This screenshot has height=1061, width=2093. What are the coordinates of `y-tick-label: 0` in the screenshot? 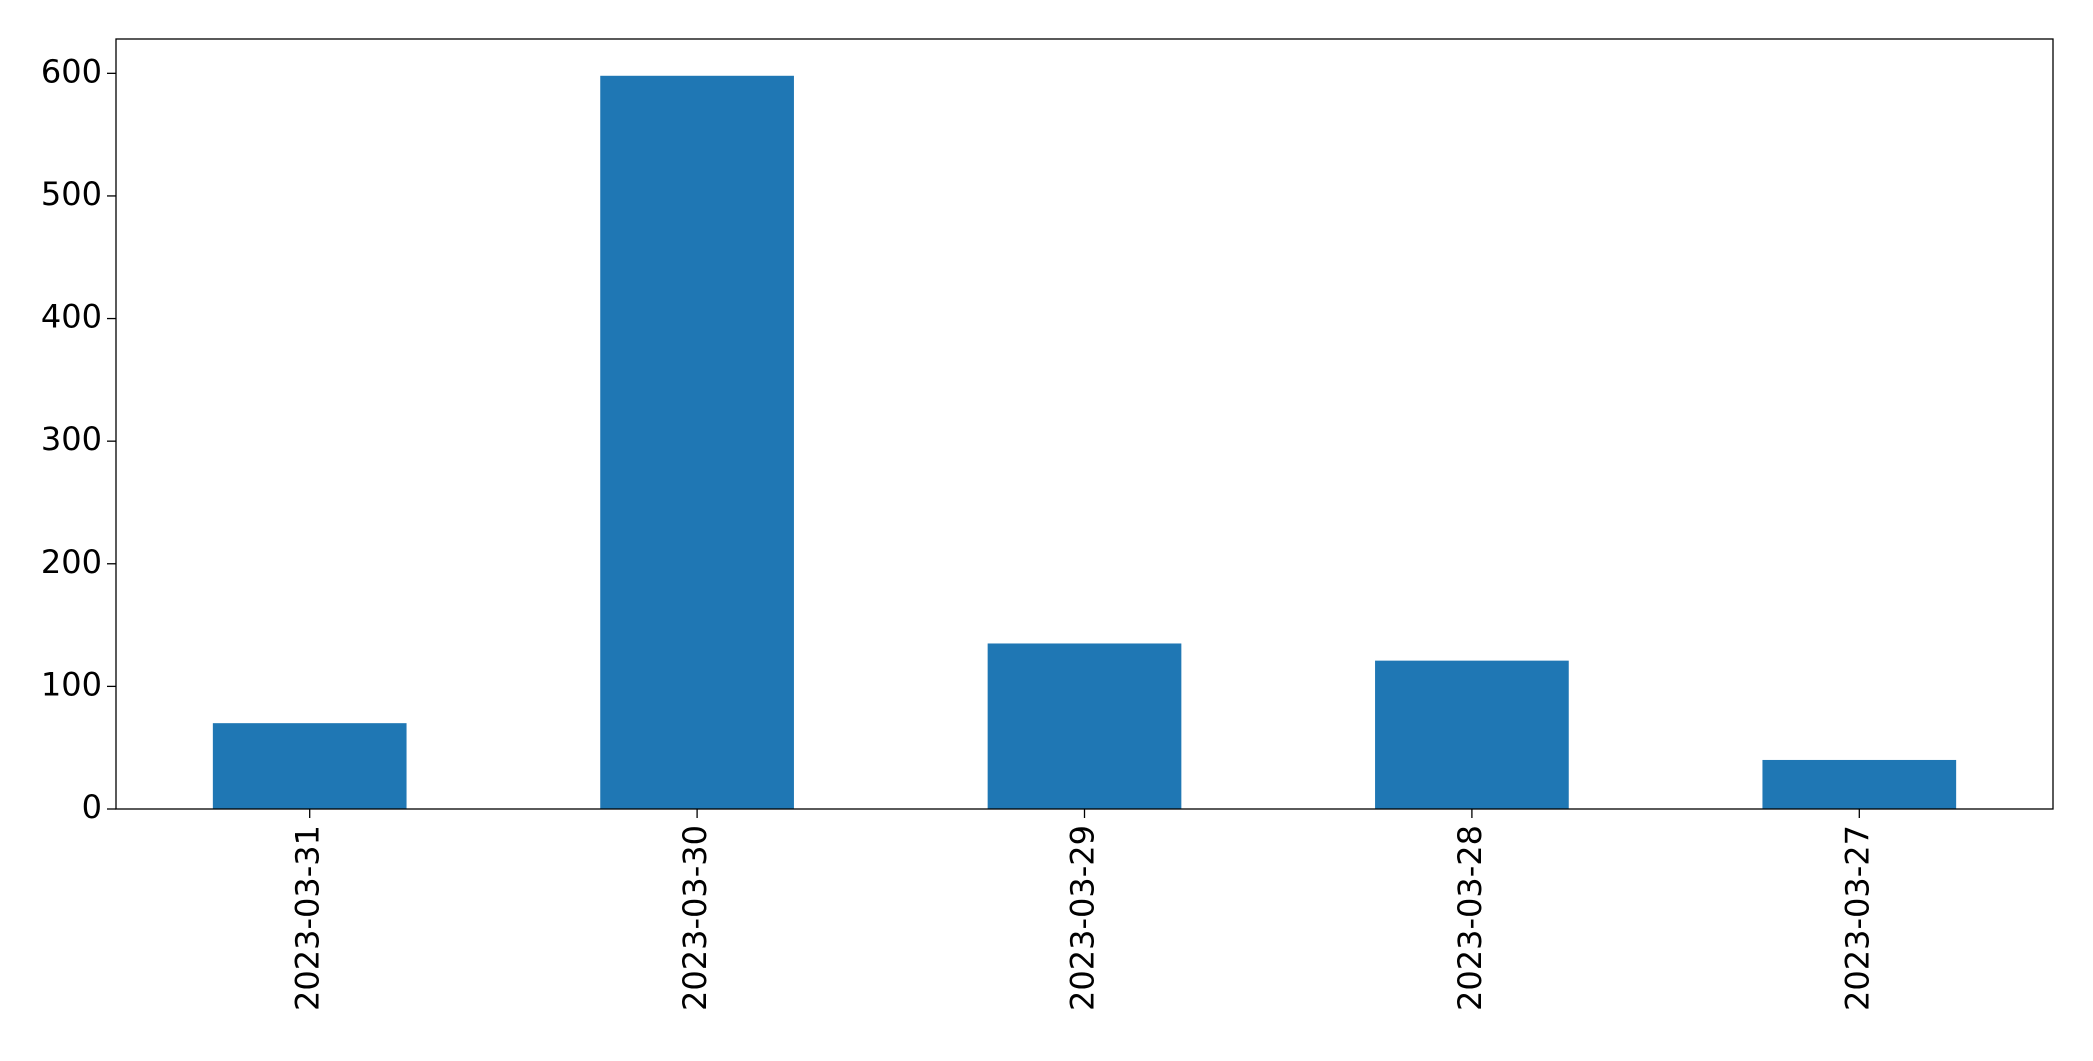 It's located at (92, 807).